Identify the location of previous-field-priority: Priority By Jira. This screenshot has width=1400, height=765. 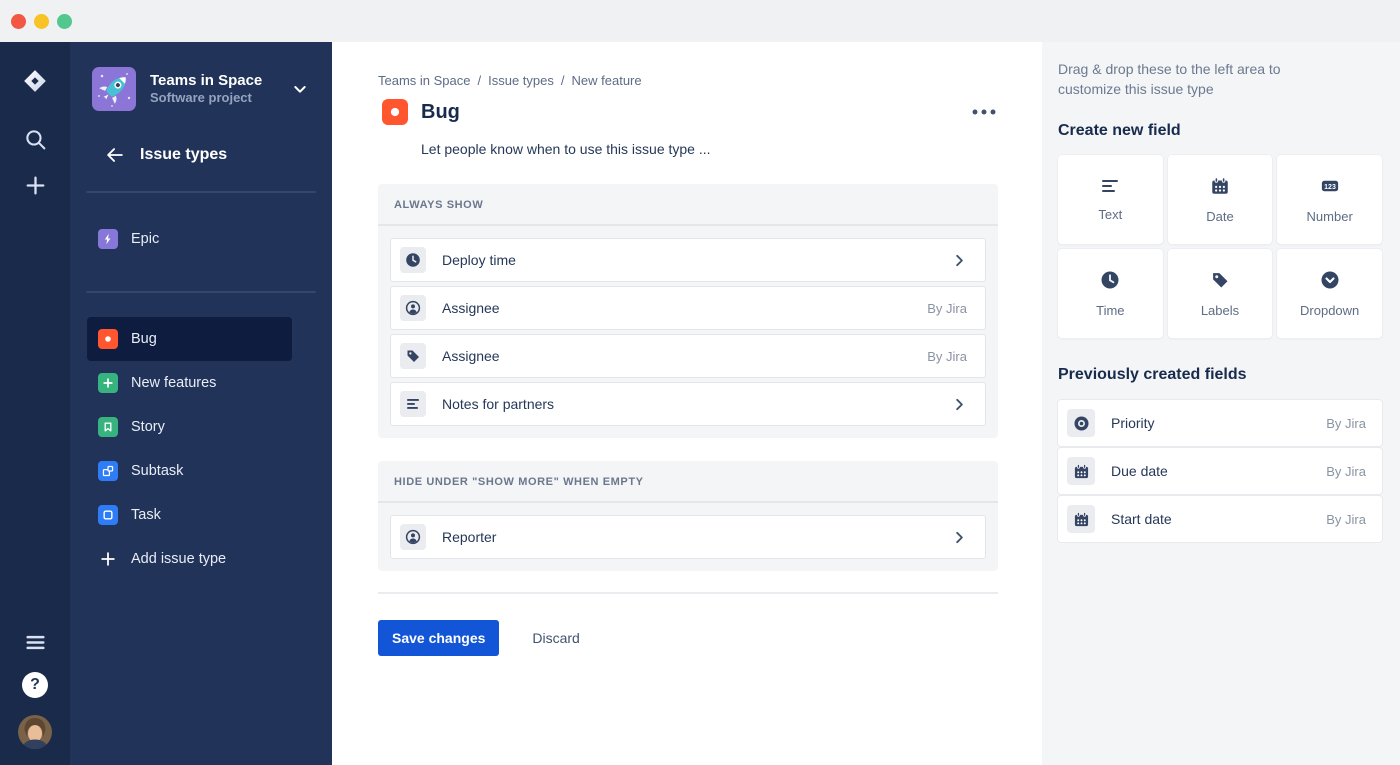
(1220, 423).